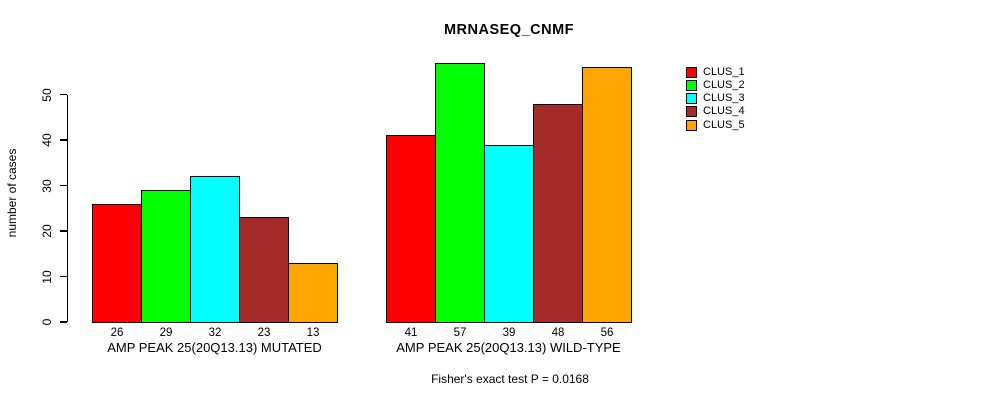  I want to click on y-axis-tick-label: 40, so click(47, 140).